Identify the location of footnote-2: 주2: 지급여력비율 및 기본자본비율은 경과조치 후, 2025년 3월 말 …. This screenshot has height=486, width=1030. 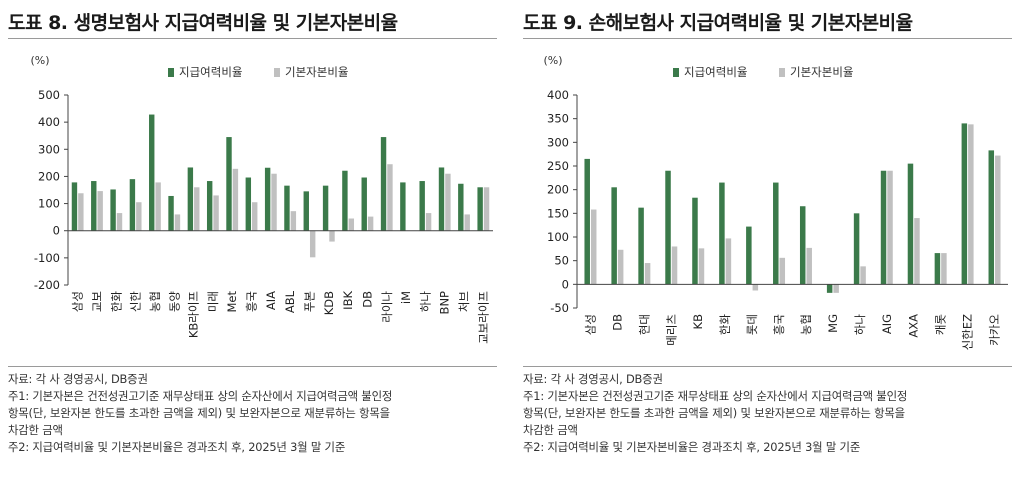
(177, 447).